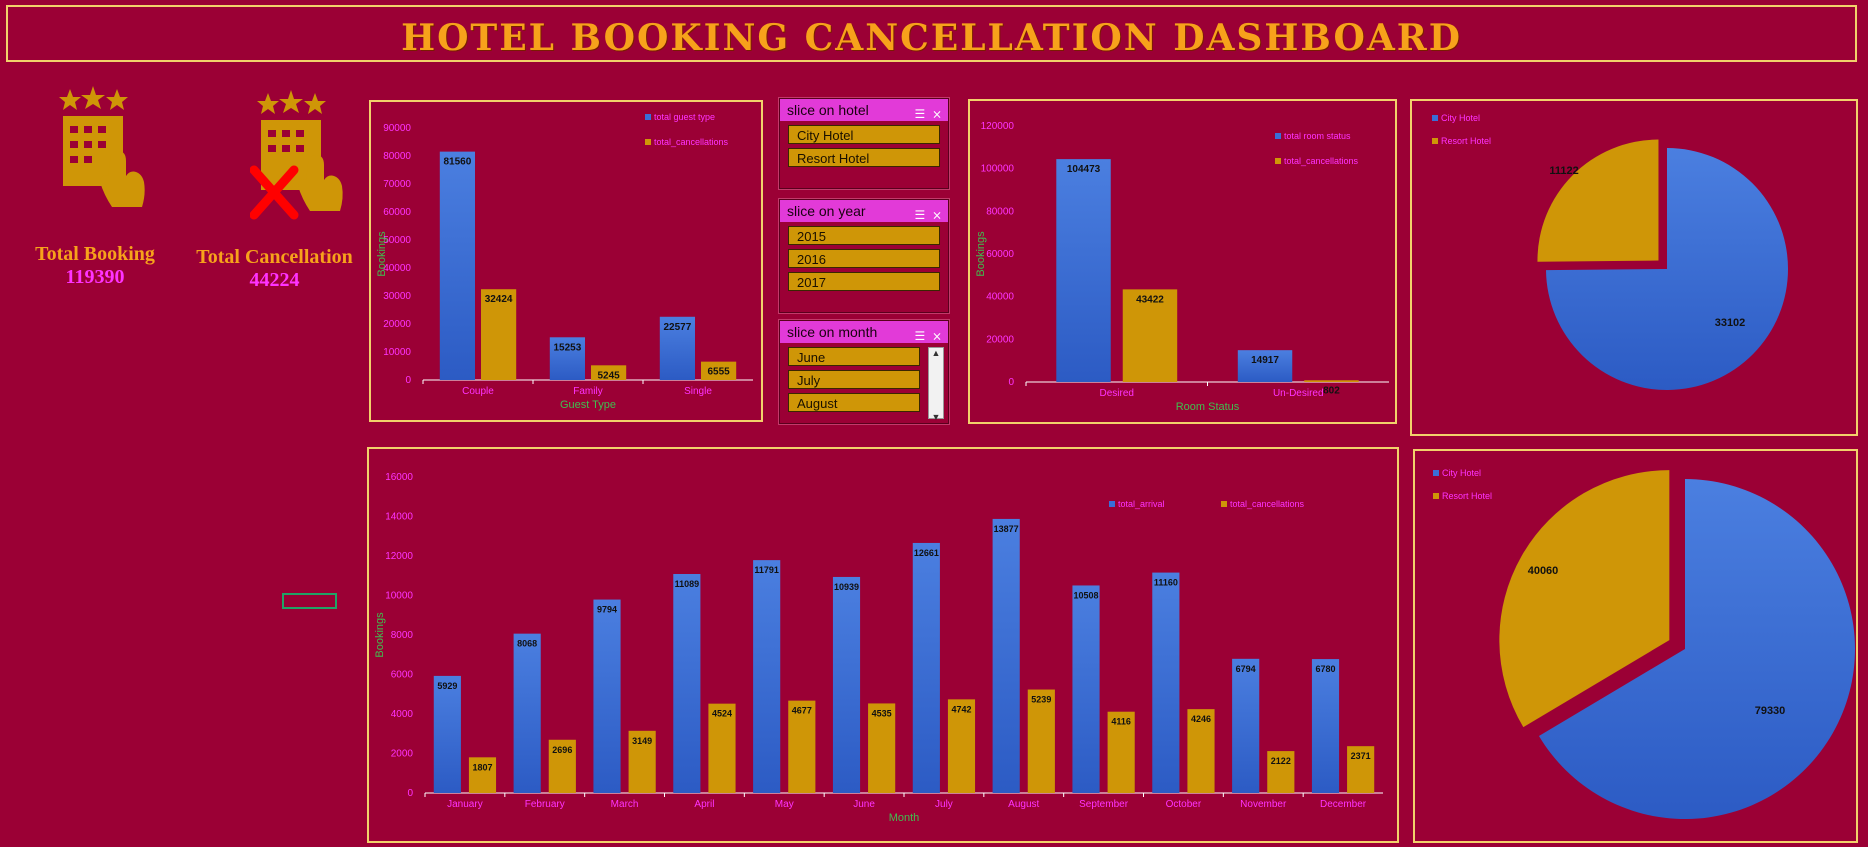 Image resolution: width=1868 pixels, height=847 pixels. I want to click on data-label: 12661, so click(926, 553).